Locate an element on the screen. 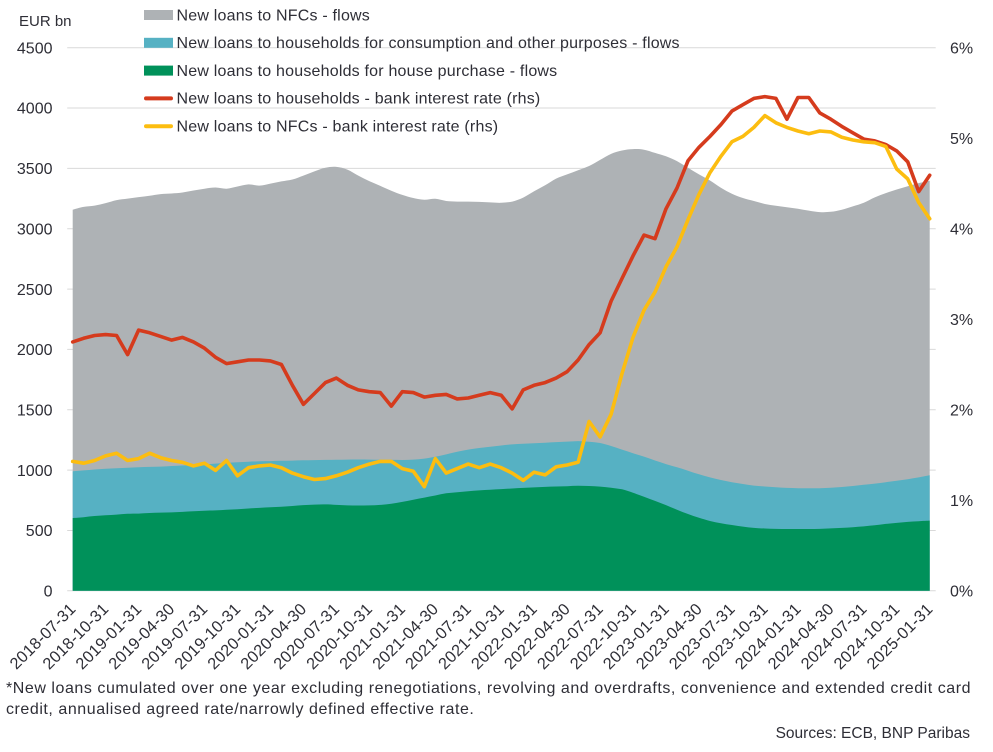  svg-text: EUR bn is located at coordinates (45, 21).